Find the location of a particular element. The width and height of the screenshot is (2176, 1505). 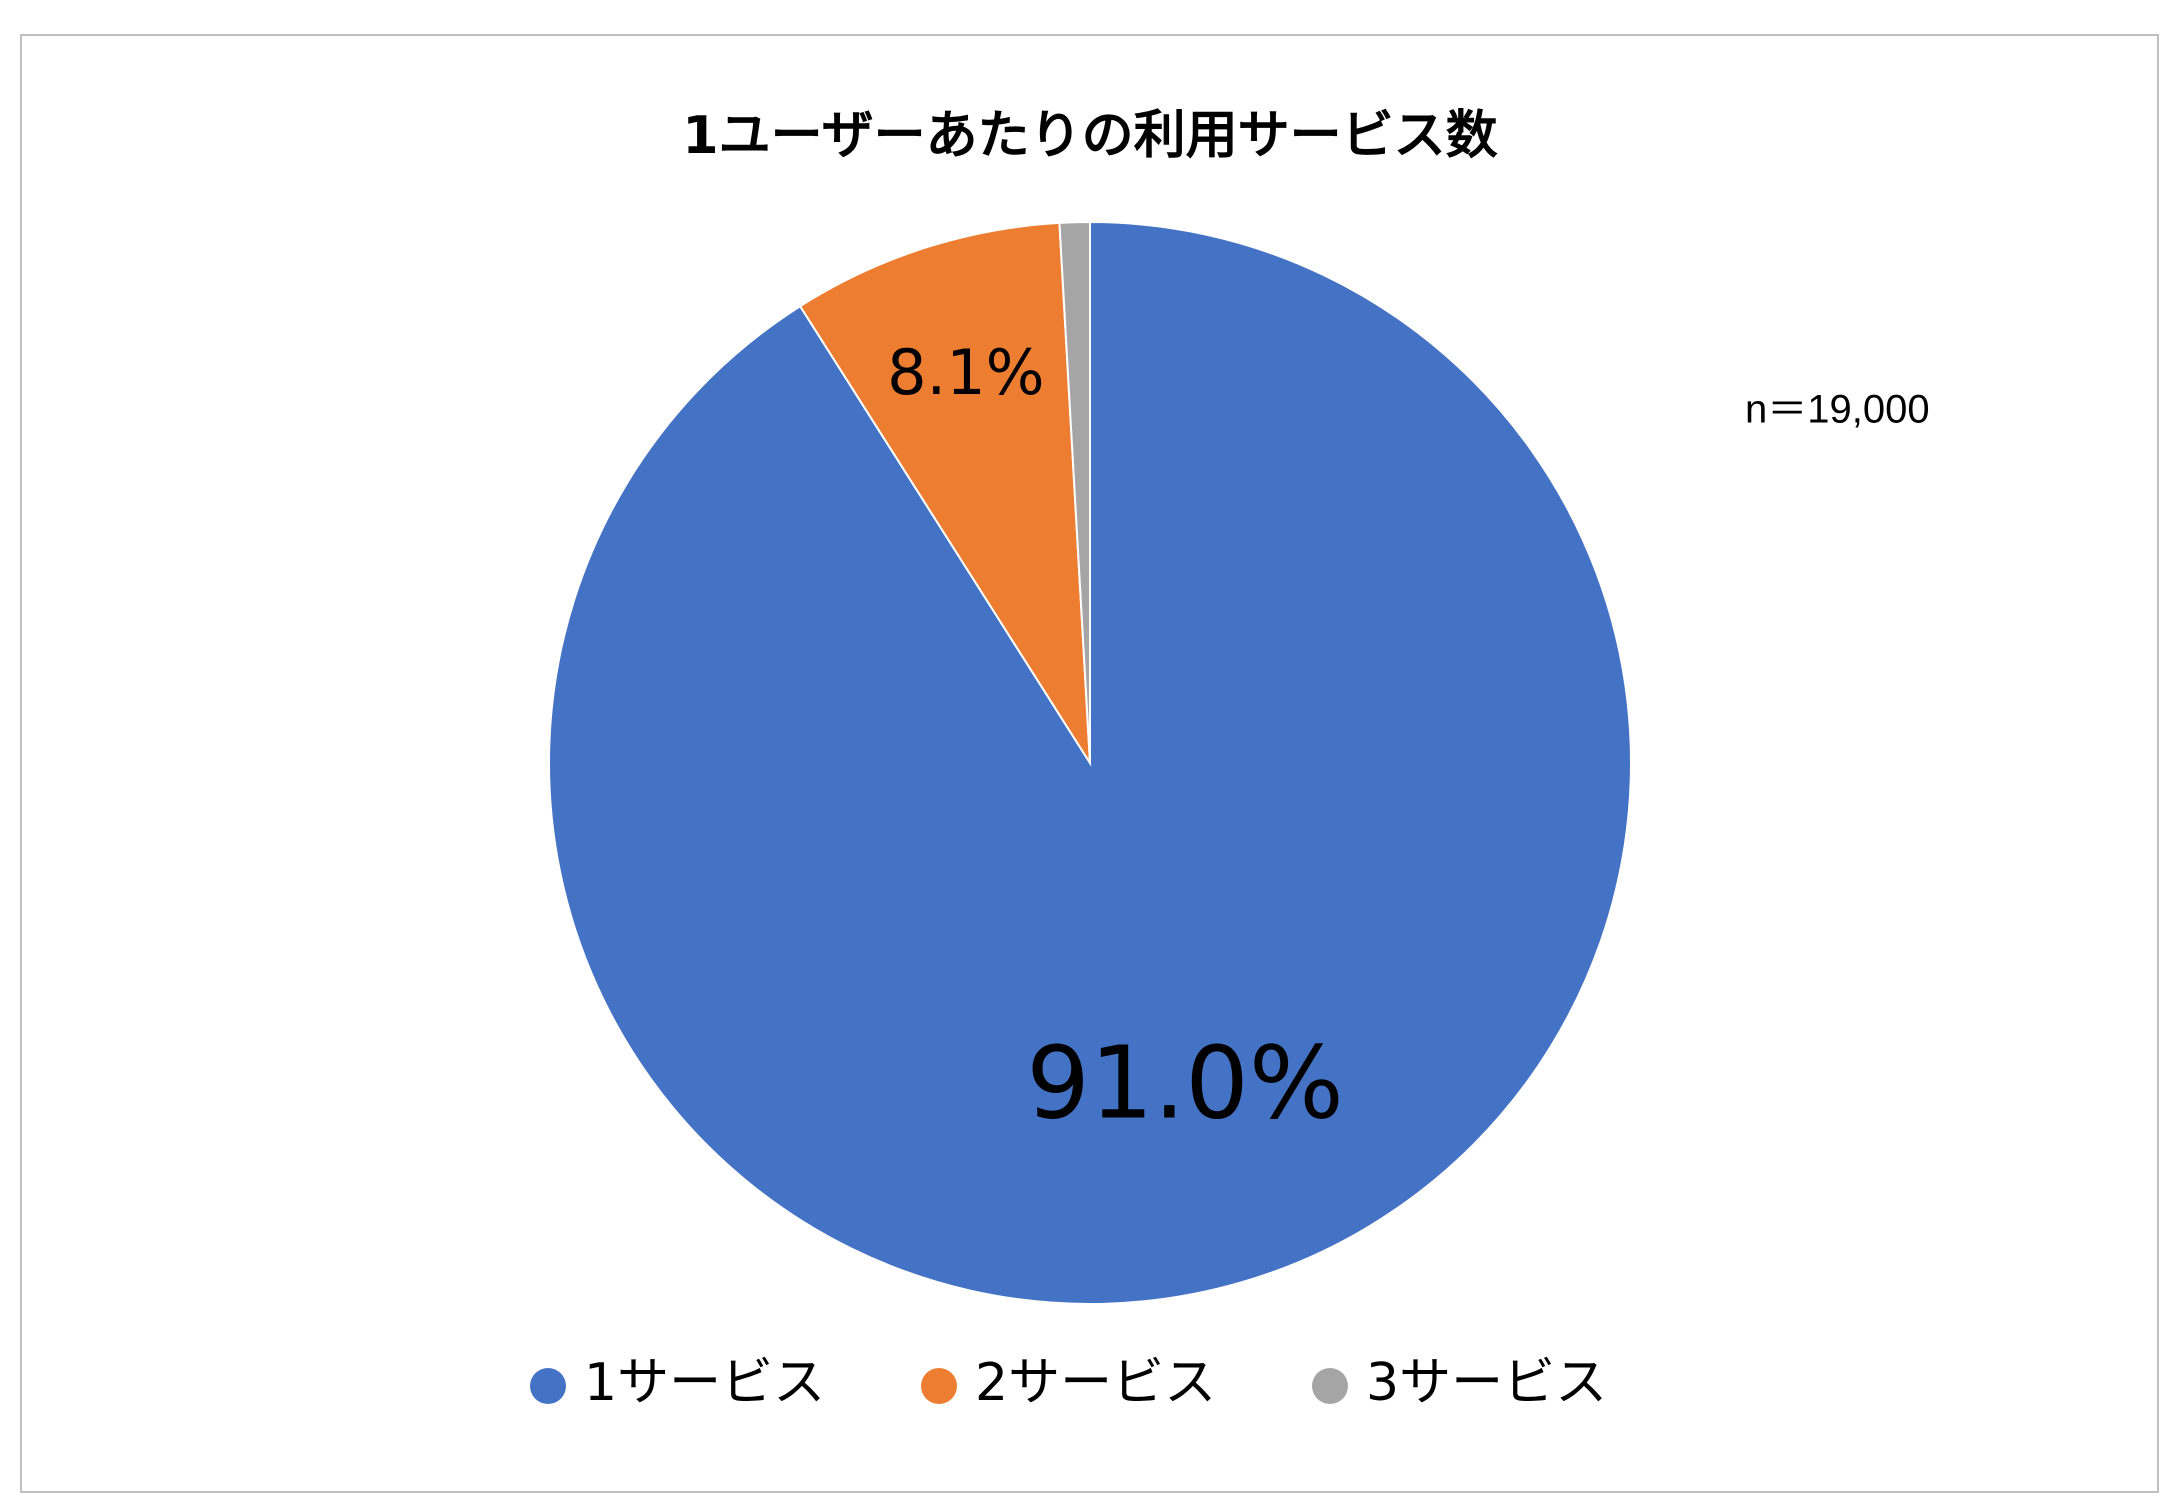

chart-title: 1ユーザーあたりの利用サービス数 is located at coordinates (1089, 136).